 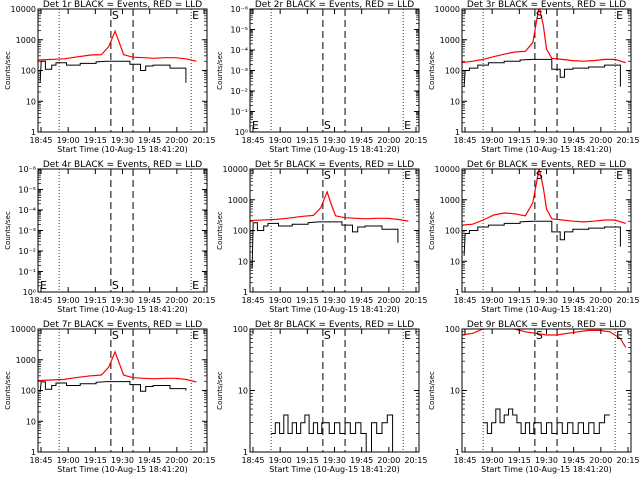 What do you see at coordinates (27, 251) in the screenshot?
I see `y-tick-label: 10⁻²` at bounding box center [27, 251].